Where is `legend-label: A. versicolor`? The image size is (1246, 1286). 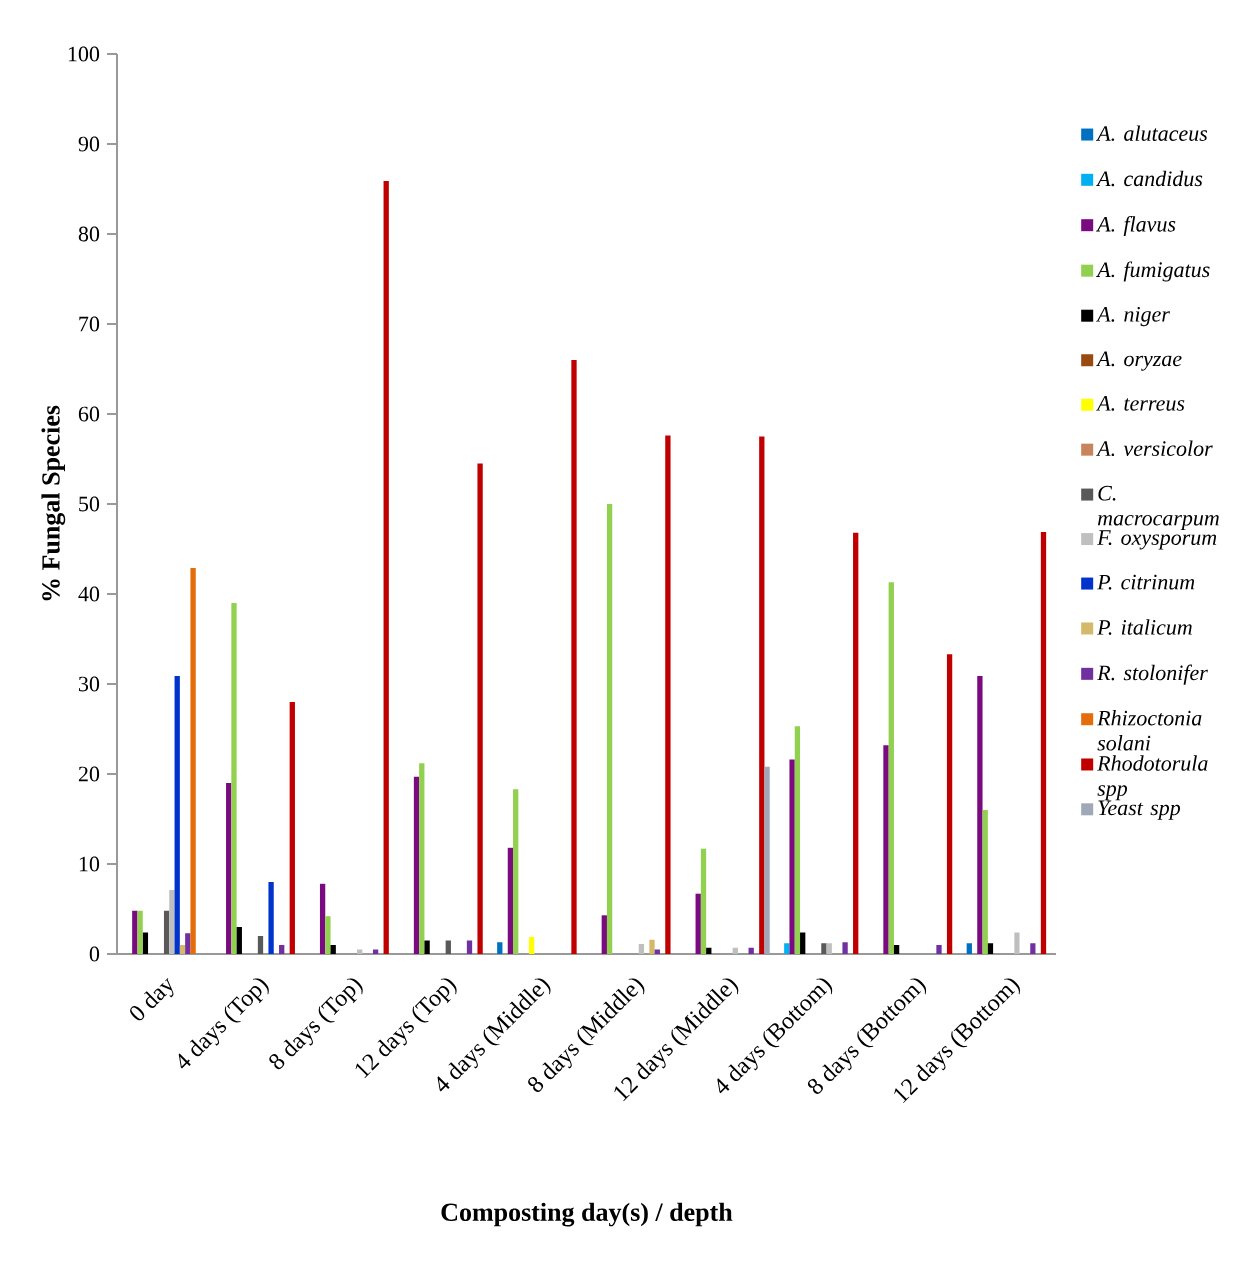
legend-label: A. versicolor is located at coordinates (1154, 448).